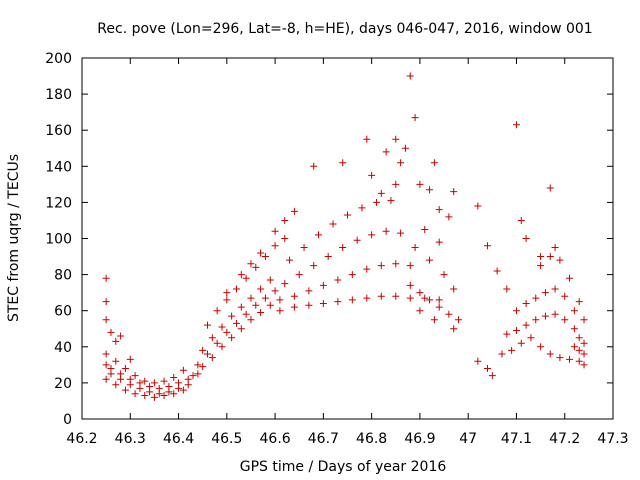  I want to click on x-tick-label: 46.4, so click(178, 439).